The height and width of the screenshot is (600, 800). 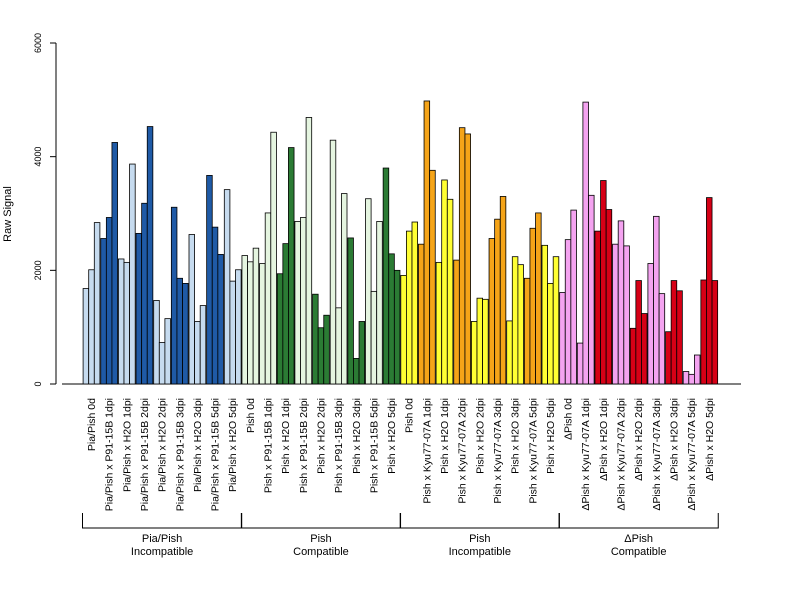 I want to click on y-axis-label: Raw Signal, so click(x=8, y=214).